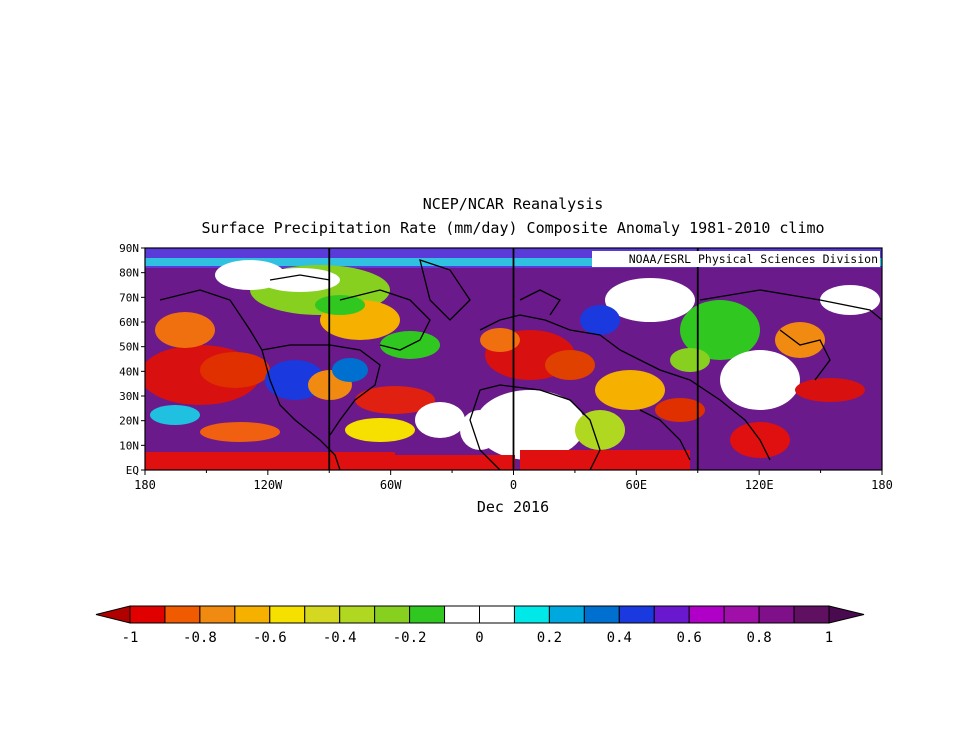  I want to click on lon-tick-label: 120E, so click(759, 485).